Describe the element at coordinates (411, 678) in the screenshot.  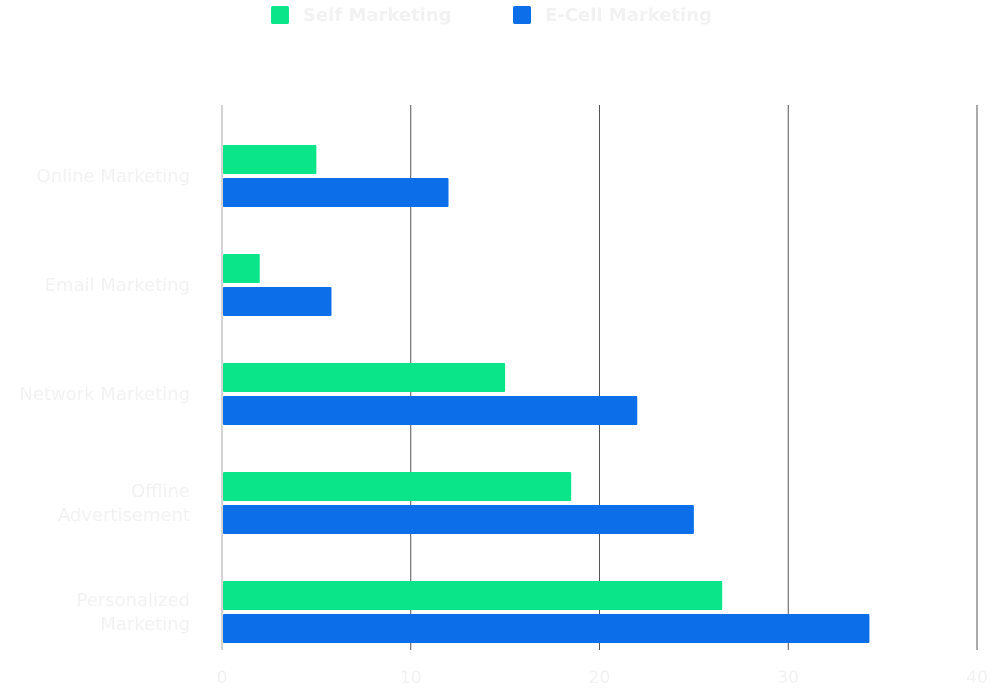
I see `x-tick-label: 10` at that location.